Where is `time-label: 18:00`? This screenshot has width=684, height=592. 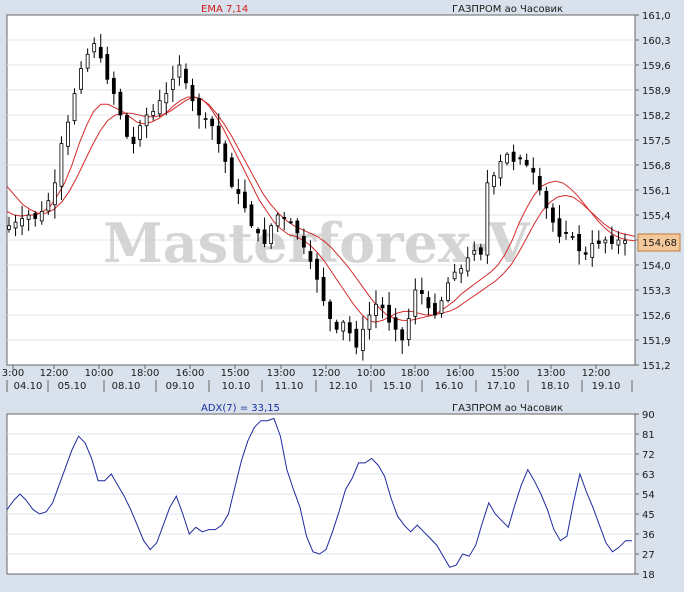
time-label: 18:00 is located at coordinates (145, 373).